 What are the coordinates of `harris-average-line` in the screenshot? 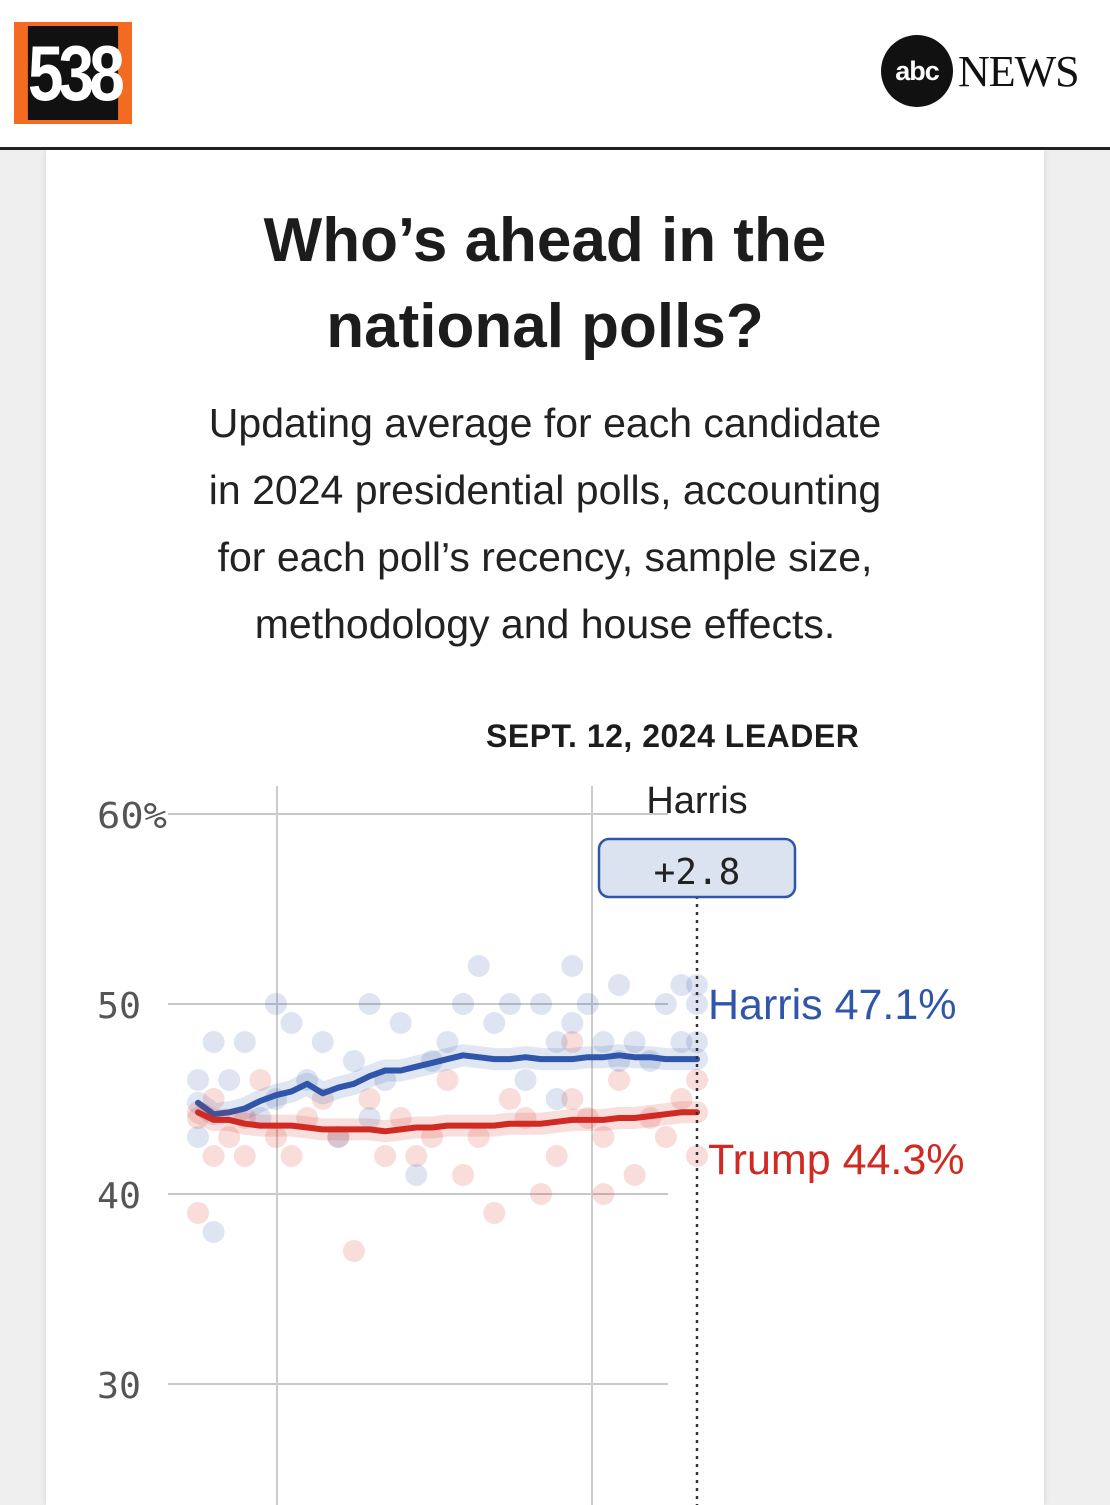 It's located at (447, 1085).